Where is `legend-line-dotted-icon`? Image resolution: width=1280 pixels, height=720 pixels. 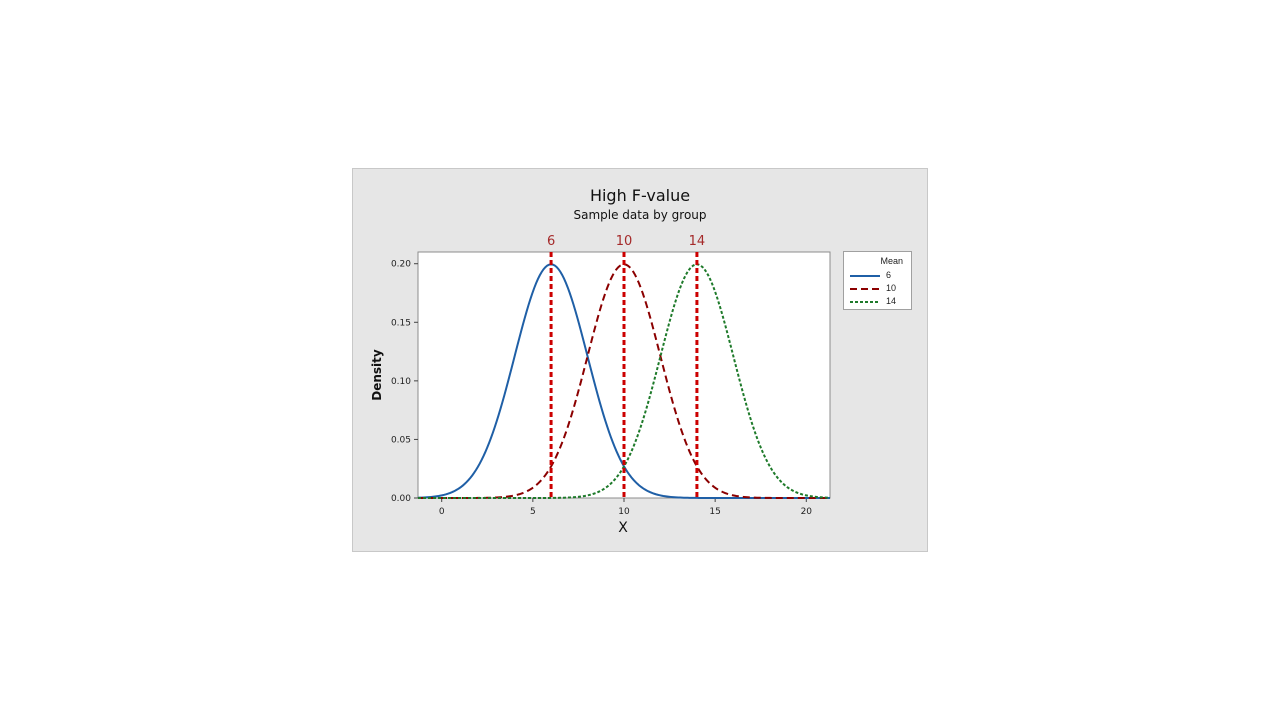
legend-line-dotted-icon is located at coordinates (865, 302).